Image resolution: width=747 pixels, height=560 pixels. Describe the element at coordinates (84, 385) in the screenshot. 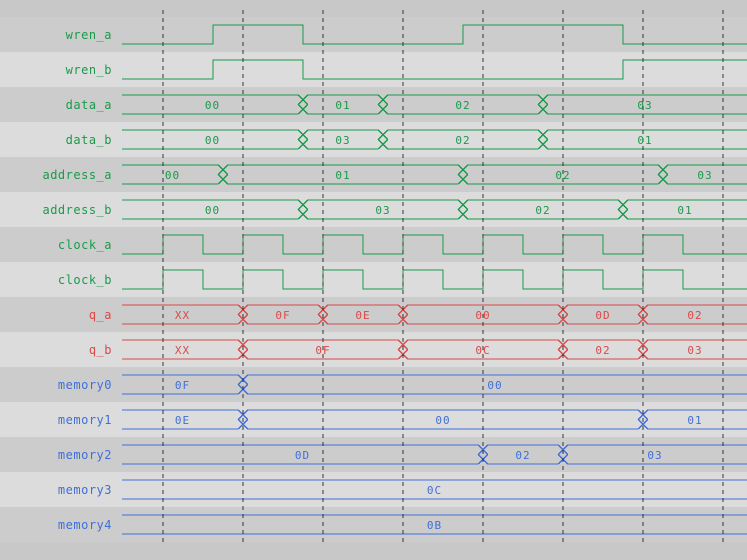

I see `signal-name-memory0: memory0` at that location.